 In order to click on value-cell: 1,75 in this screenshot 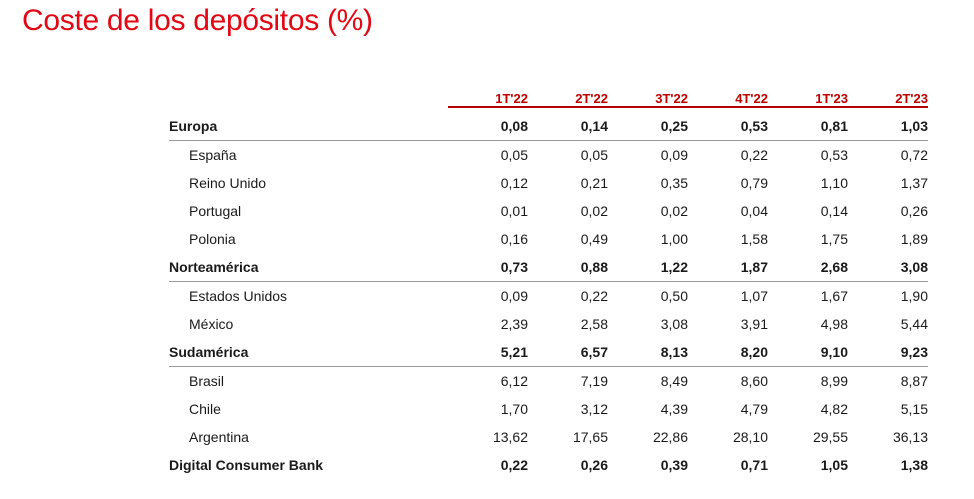, I will do `click(834, 239)`.